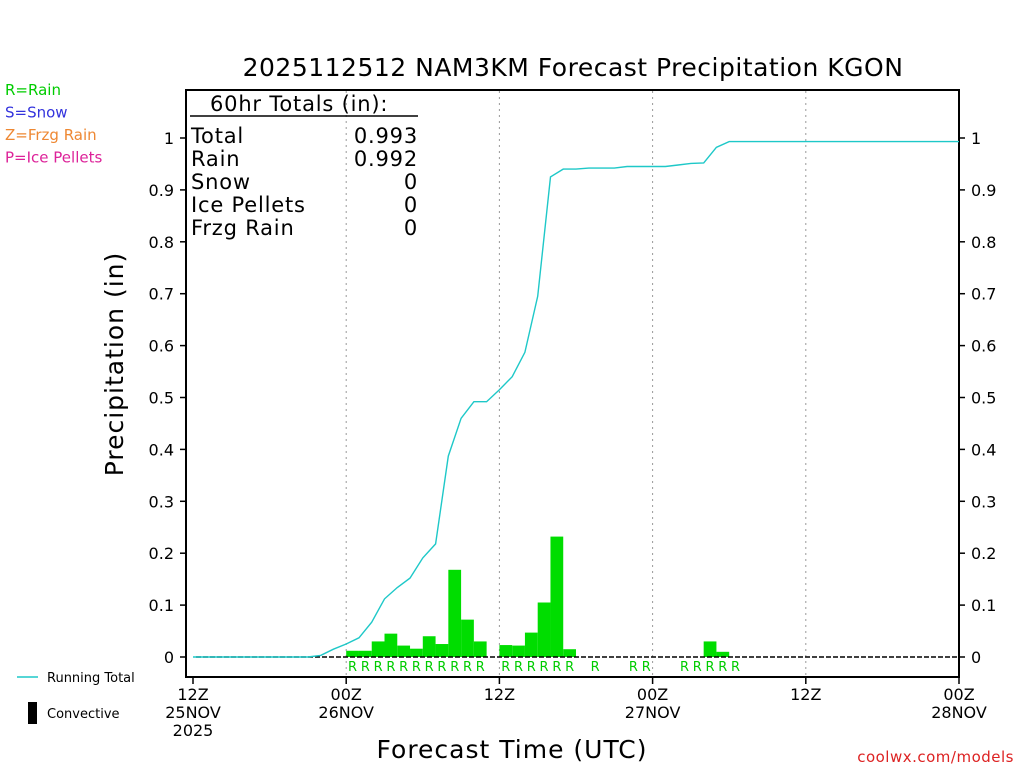  Describe the element at coordinates (193, 712) in the screenshot. I see `x-tick-label: 25NOV` at that location.